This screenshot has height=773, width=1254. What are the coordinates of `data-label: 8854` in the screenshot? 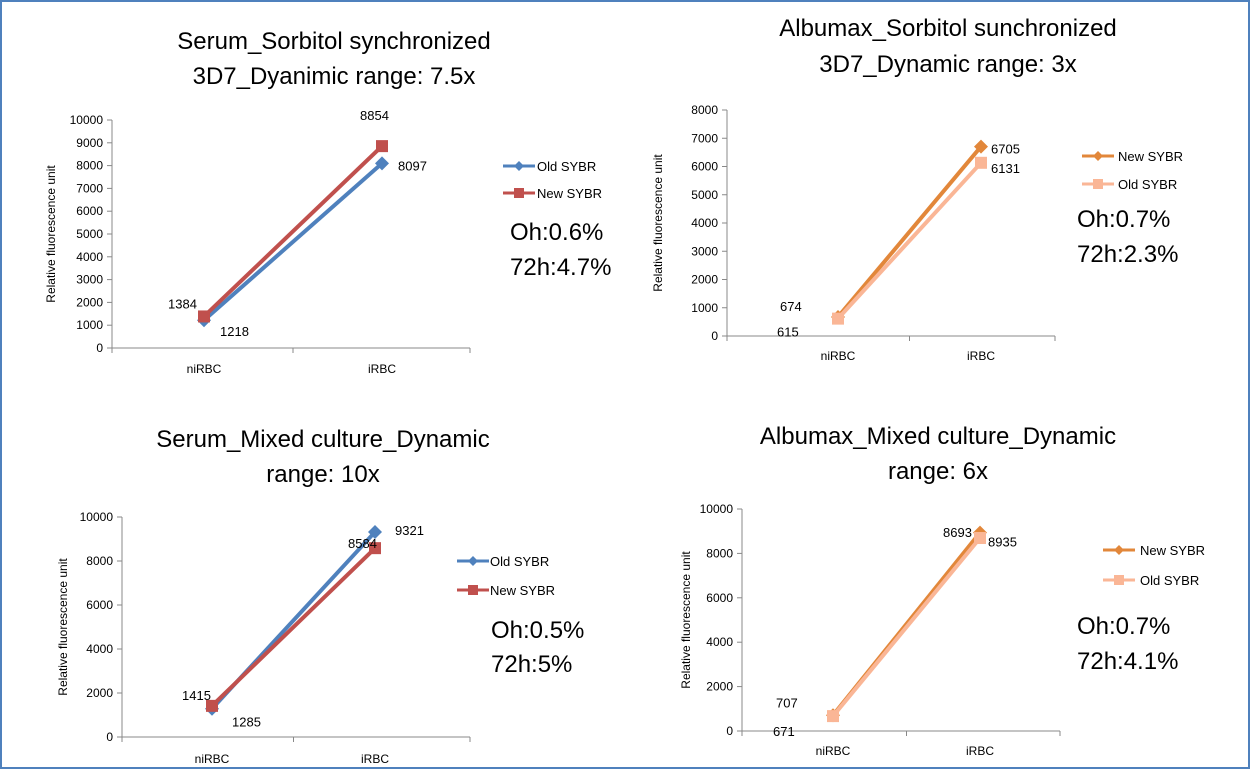 It's located at (374, 115).